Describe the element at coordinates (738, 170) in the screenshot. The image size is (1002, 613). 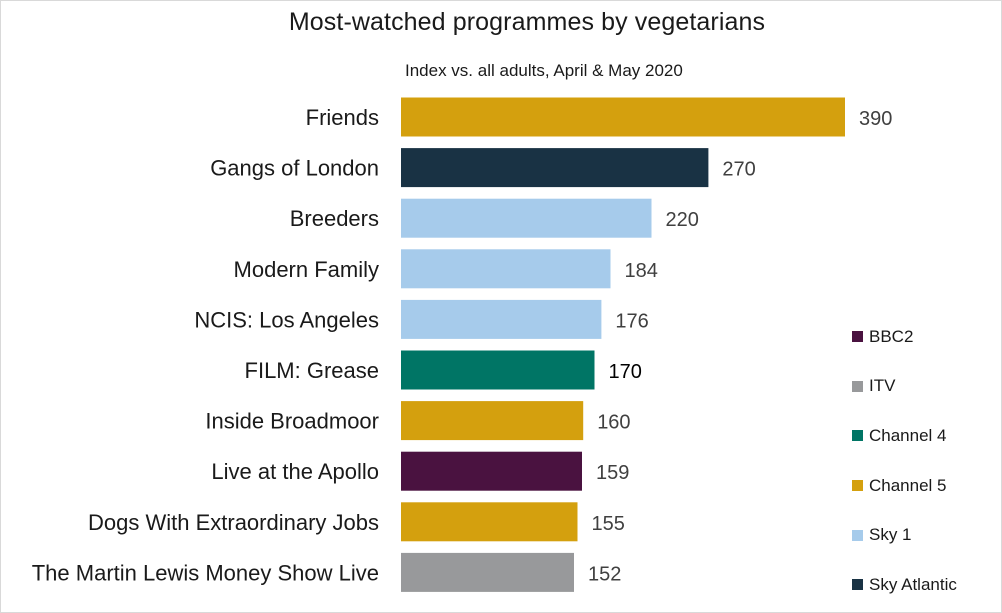
I see `value-label: 270` at that location.